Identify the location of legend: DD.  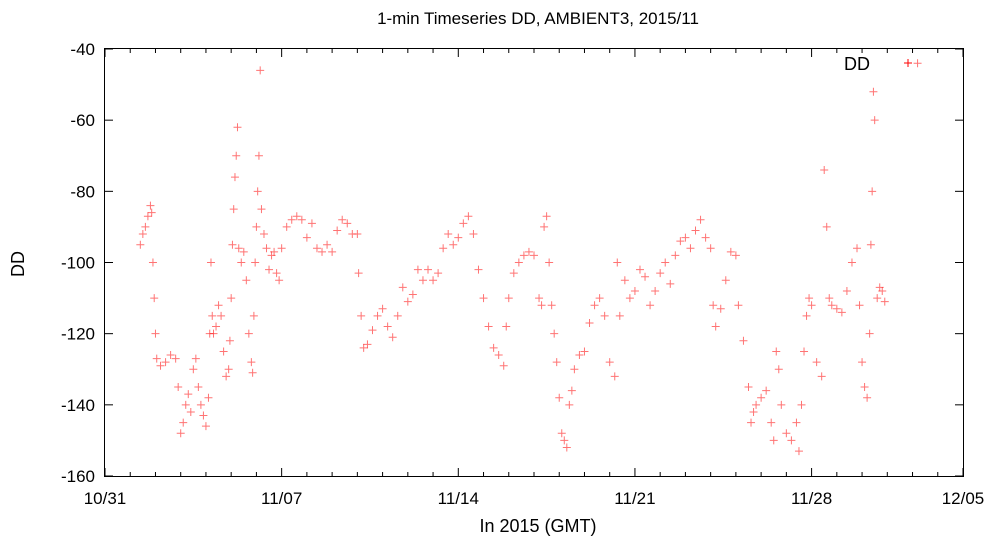
(878, 64).